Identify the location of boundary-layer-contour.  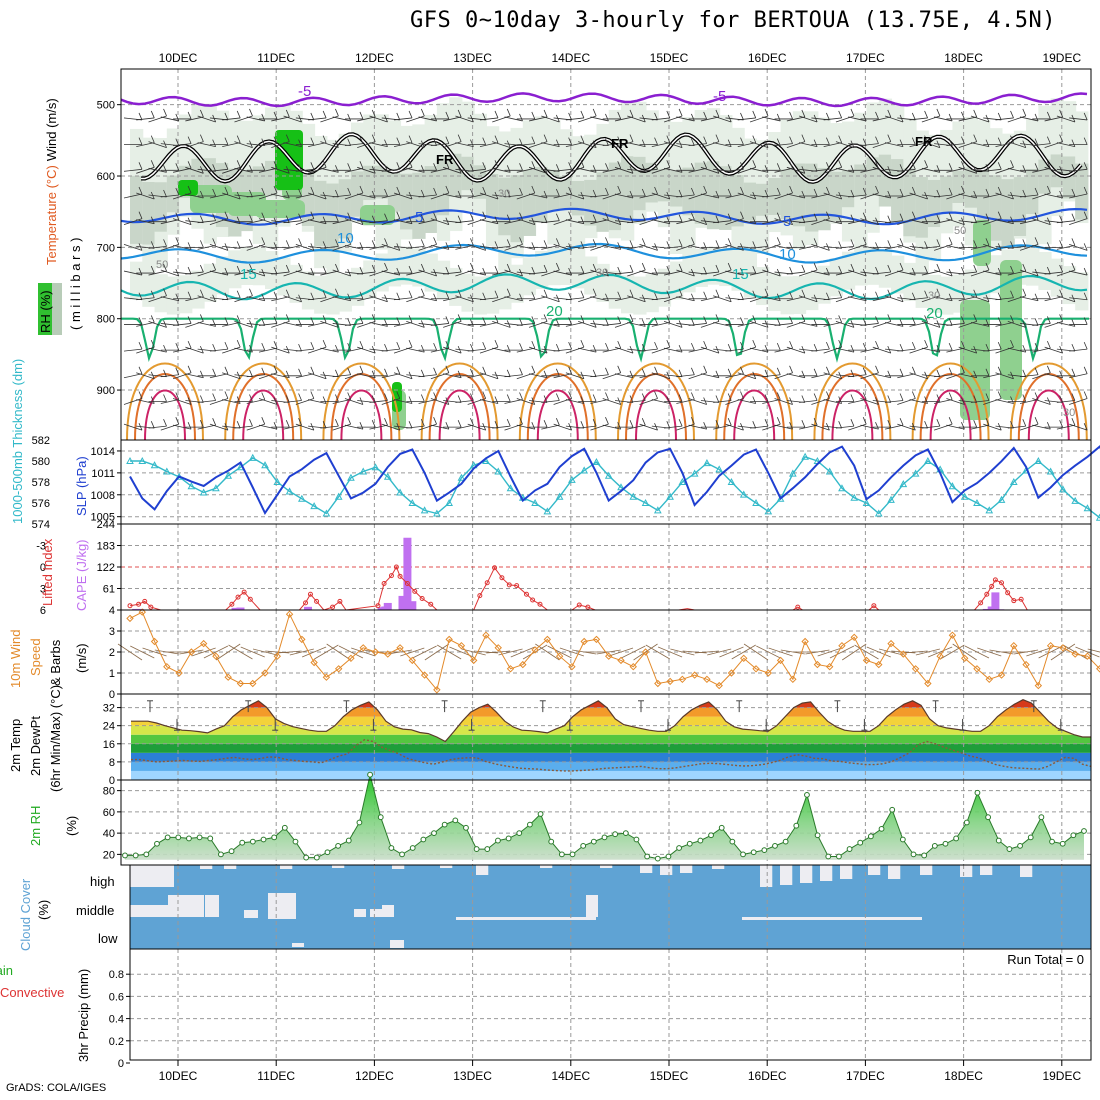
(754, 401).